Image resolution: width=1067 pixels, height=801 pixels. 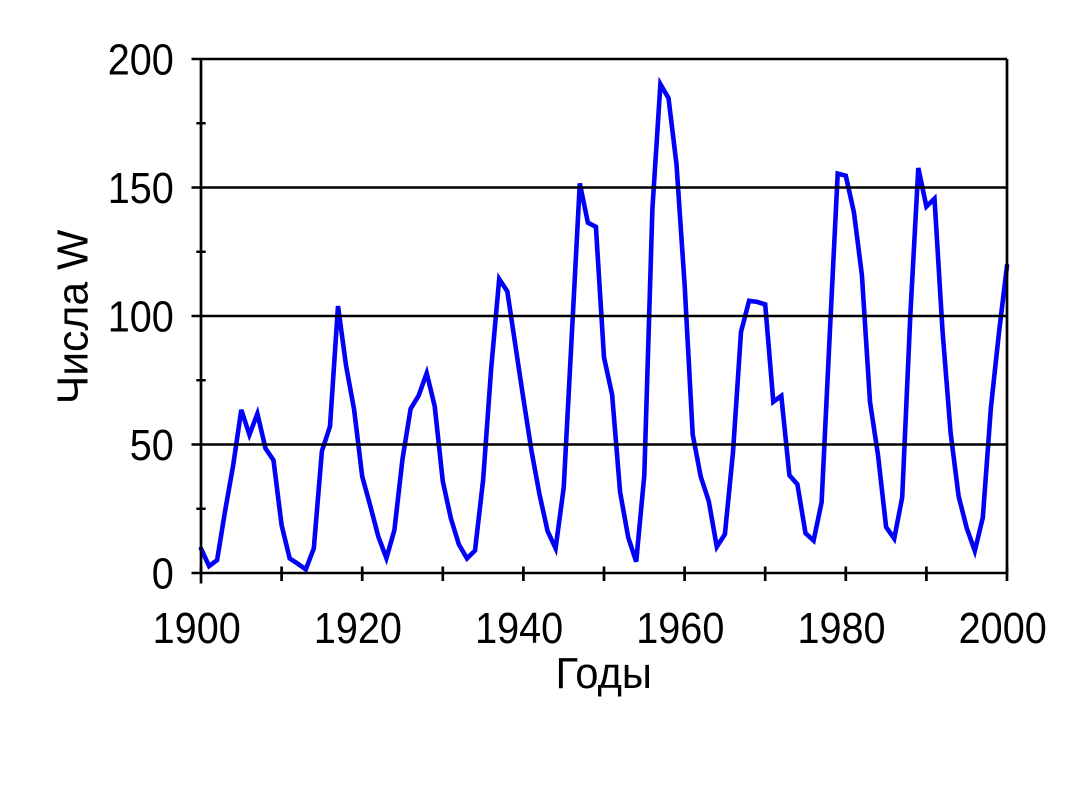 What do you see at coordinates (358, 627) in the screenshot?
I see `svg-text: 1920` at bounding box center [358, 627].